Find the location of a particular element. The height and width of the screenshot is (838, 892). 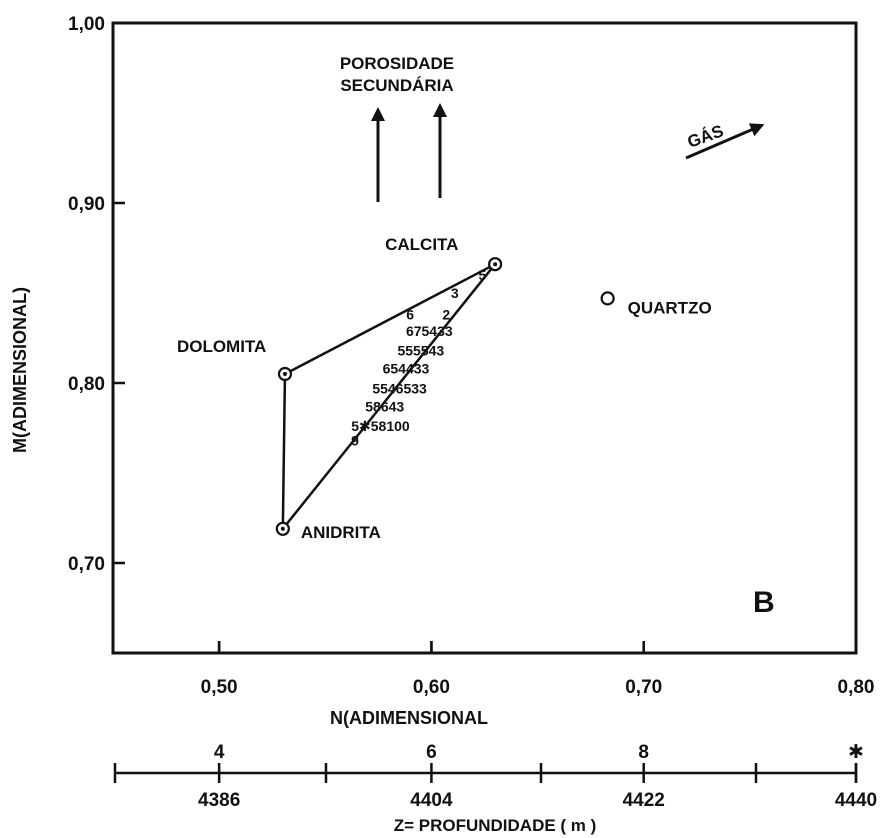

y-tick-label: 1,00 is located at coordinates (86, 24).